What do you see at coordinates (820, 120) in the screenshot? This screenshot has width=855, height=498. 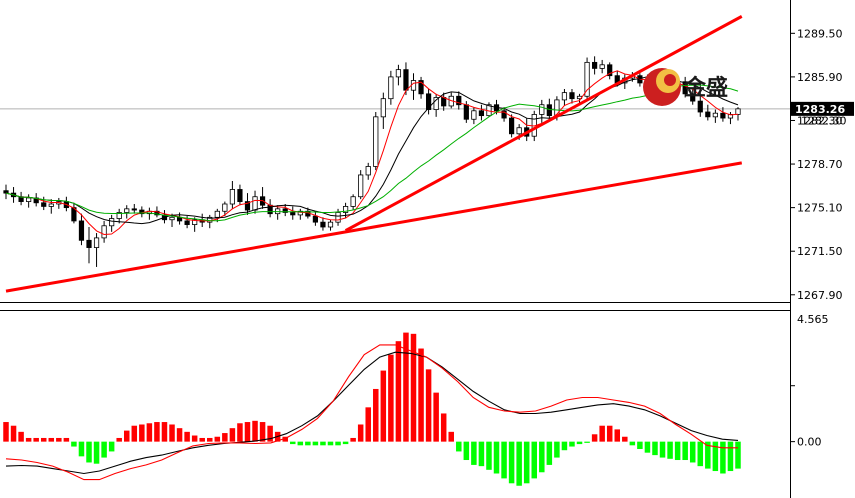 I see `price-tick-label: 1282.30` at bounding box center [820, 120].